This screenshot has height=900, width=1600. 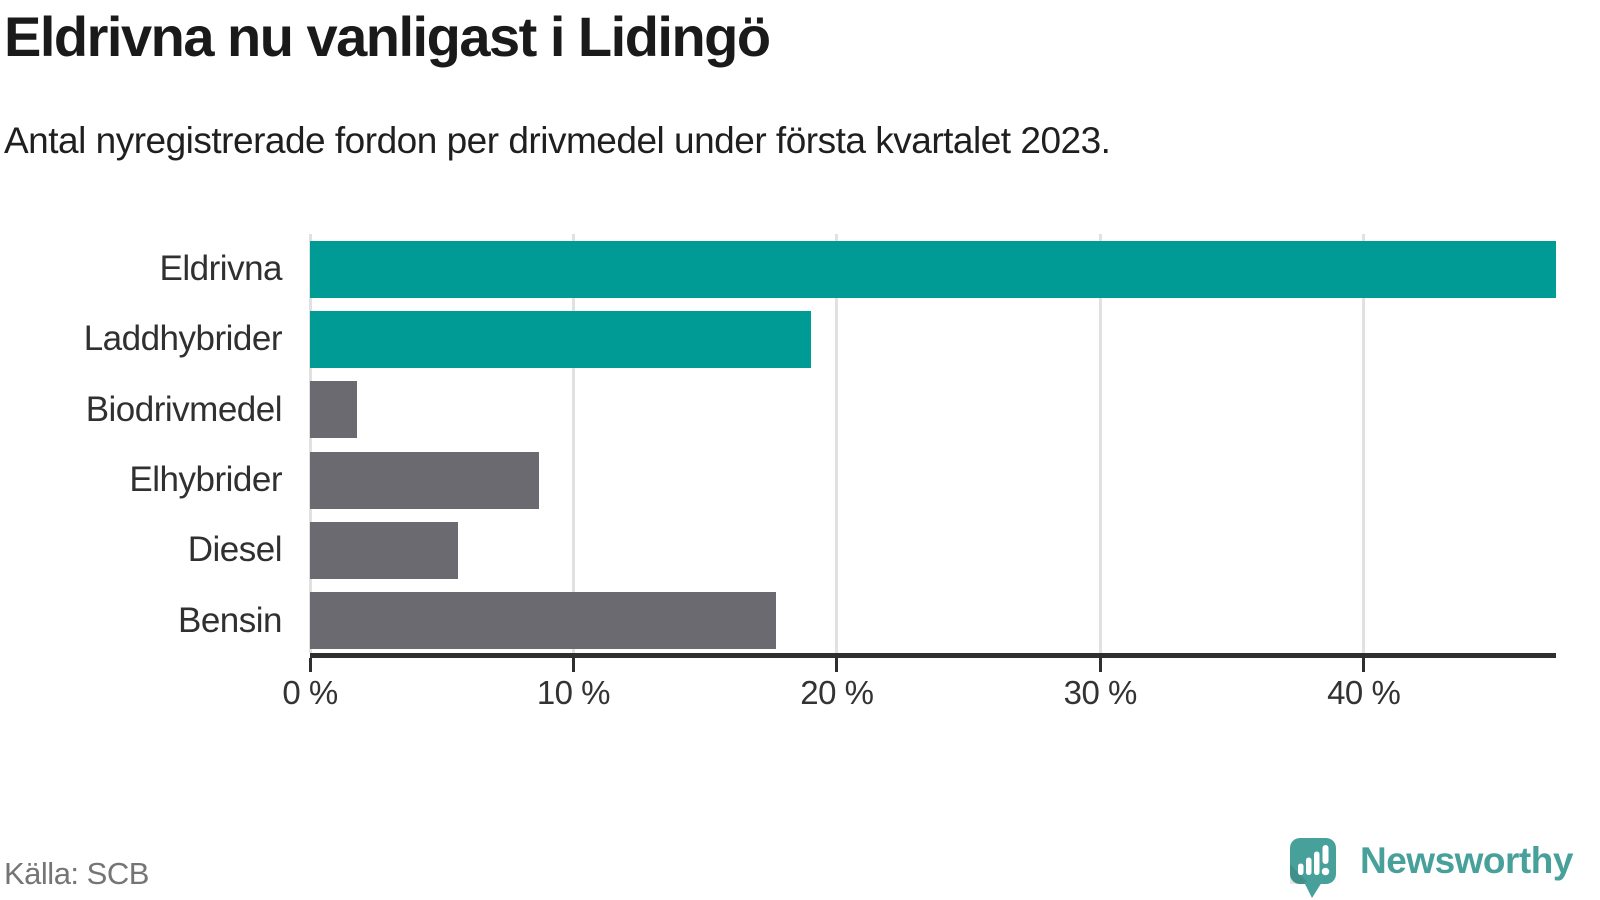 I want to click on category-label: Biodrivmedel, so click(x=184, y=409).